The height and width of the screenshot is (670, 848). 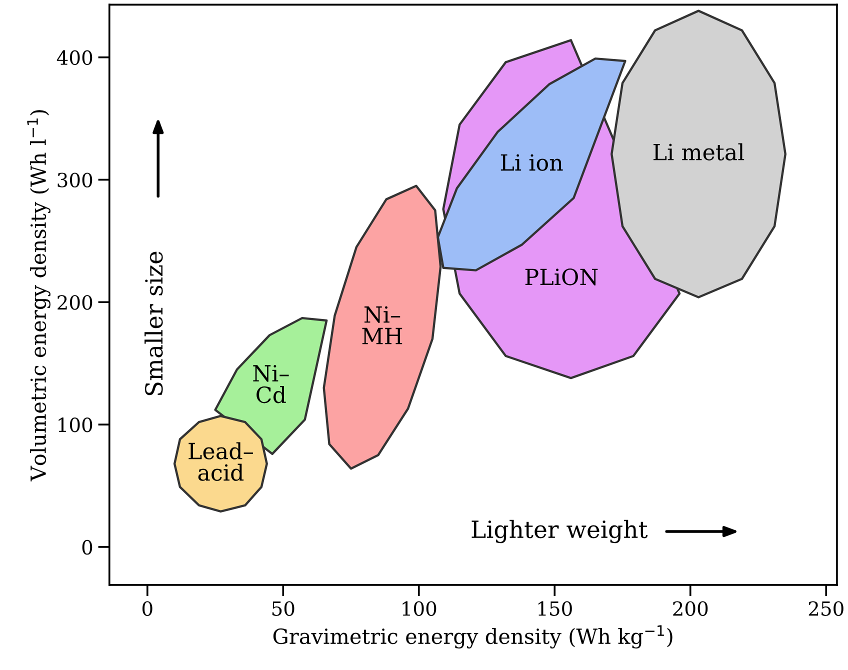 I want to click on annotation: Lighter weight, so click(x=560, y=532).